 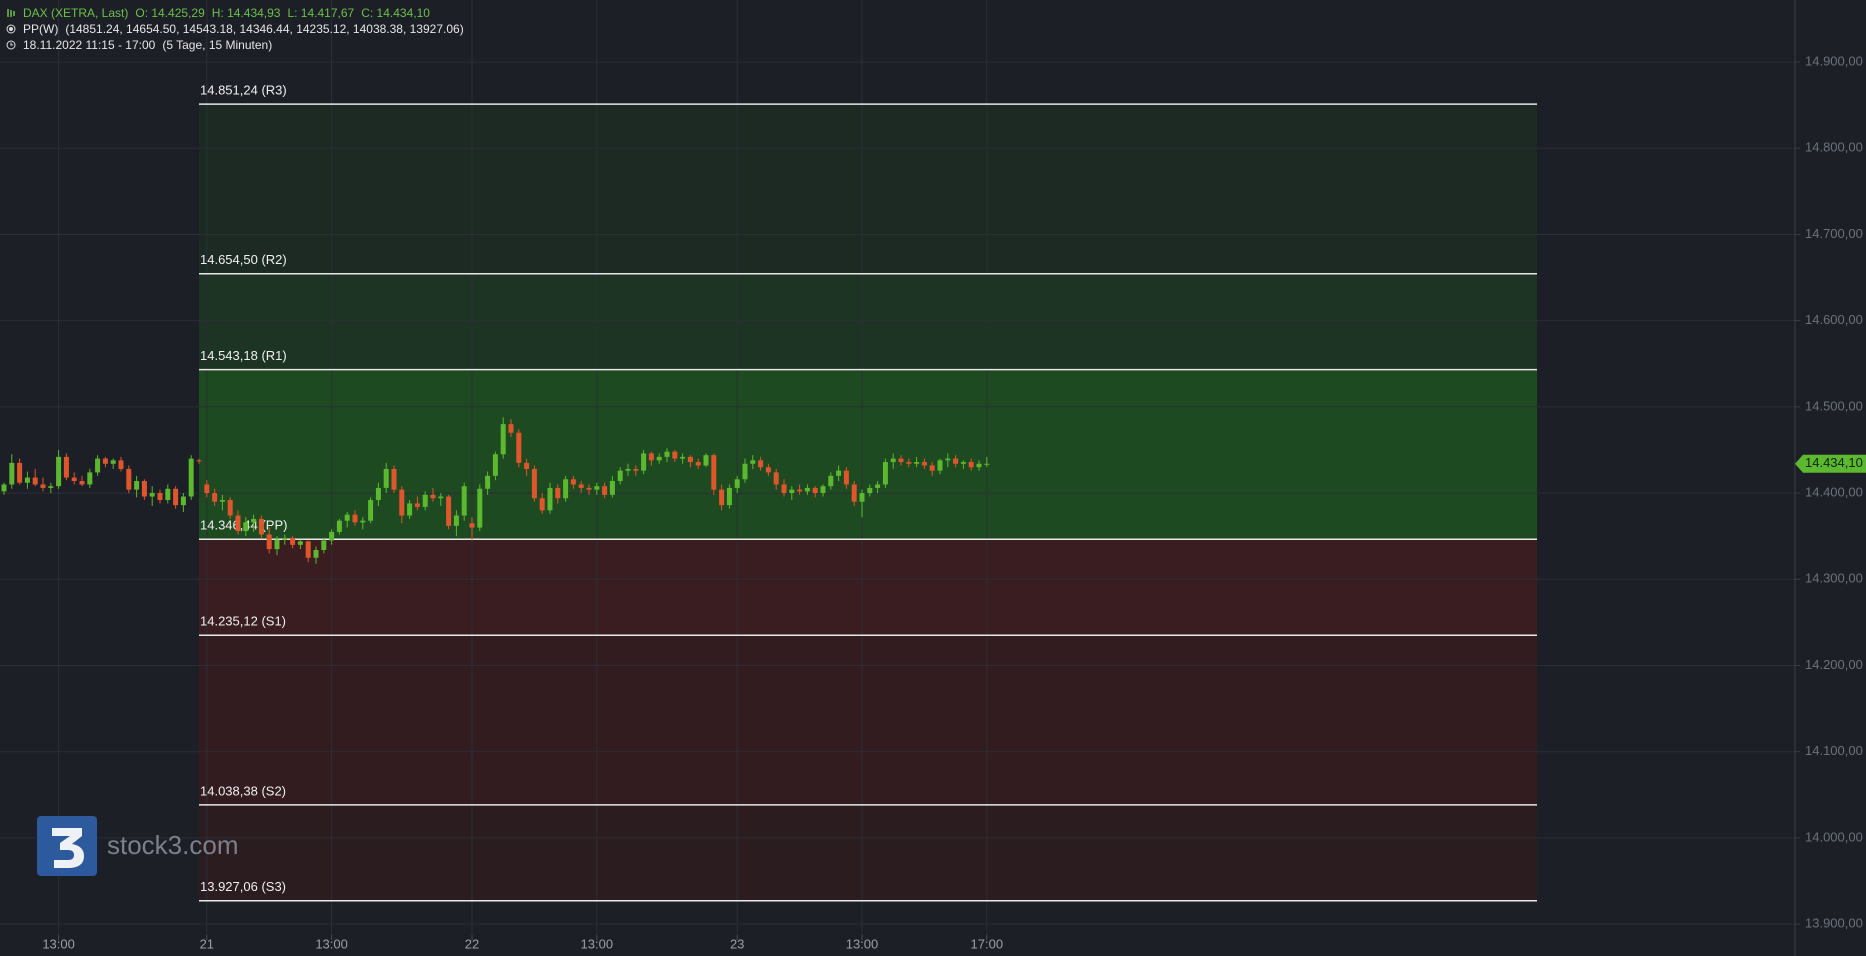 What do you see at coordinates (11, 29) in the screenshot?
I see `indicator-icon` at bounding box center [11, 29].